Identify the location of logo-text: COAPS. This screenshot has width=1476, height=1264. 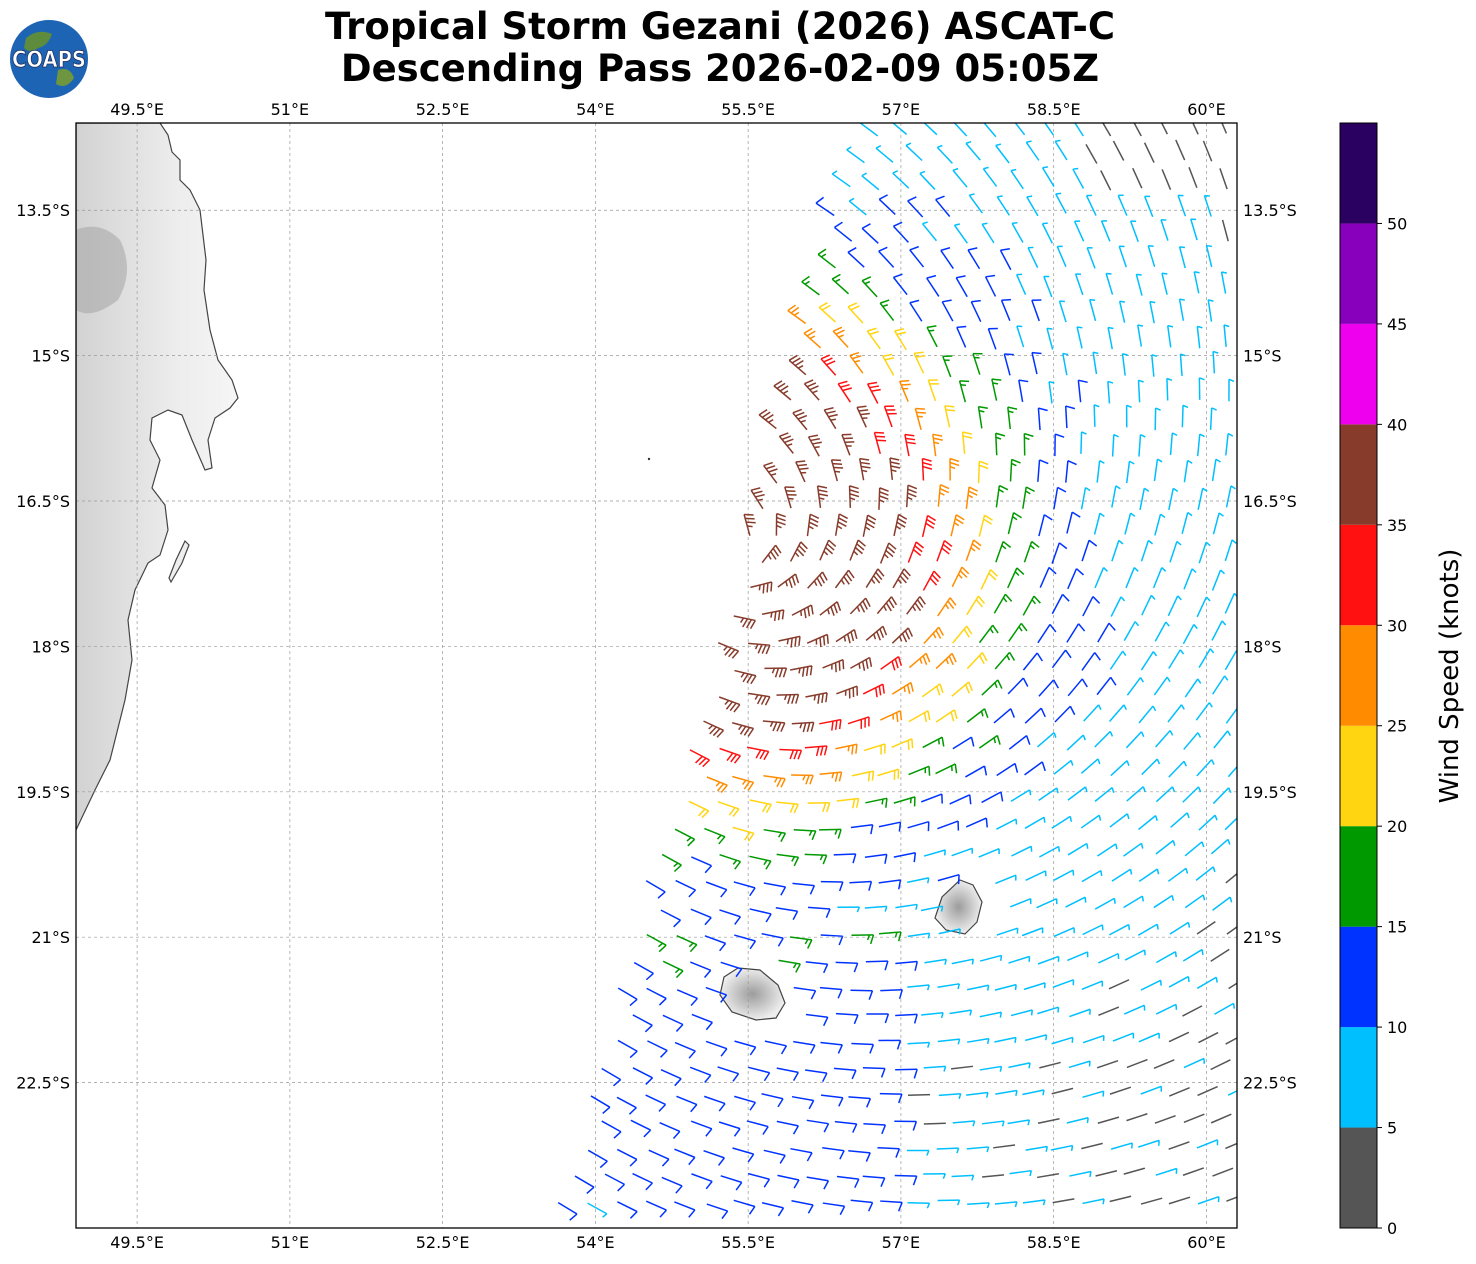
(49, 60).